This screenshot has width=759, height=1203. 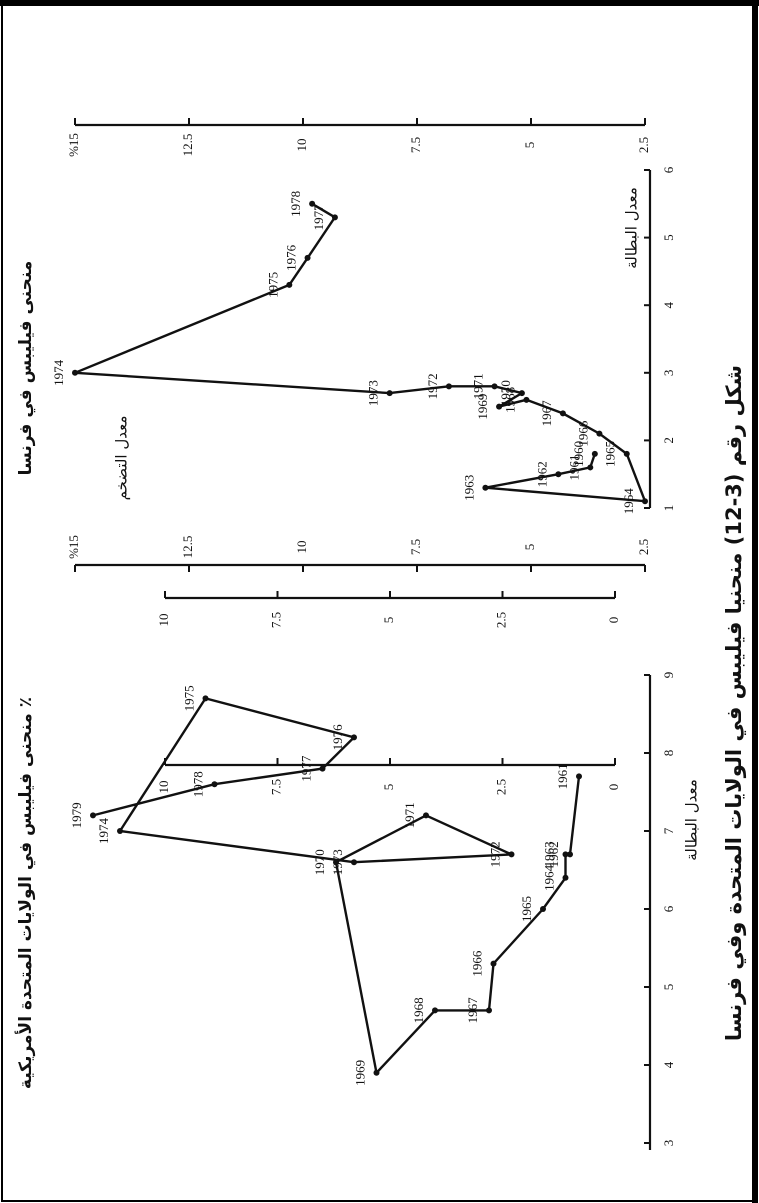 I want to click on x-tick-label: 1, so click(x=668, y=508).